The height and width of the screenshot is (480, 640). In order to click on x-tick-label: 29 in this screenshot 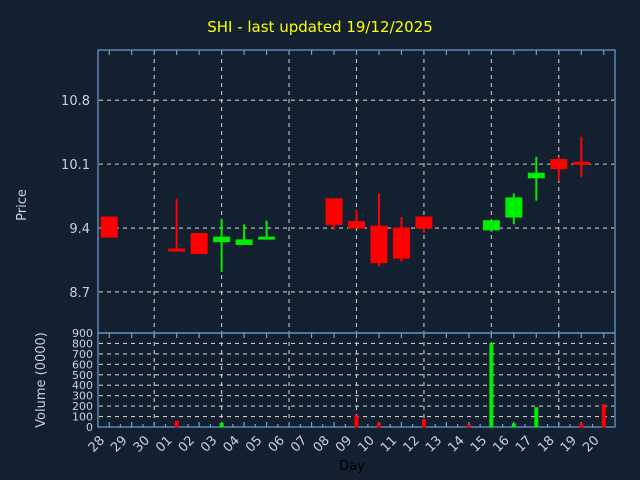, I will do `click(119, 444)`.